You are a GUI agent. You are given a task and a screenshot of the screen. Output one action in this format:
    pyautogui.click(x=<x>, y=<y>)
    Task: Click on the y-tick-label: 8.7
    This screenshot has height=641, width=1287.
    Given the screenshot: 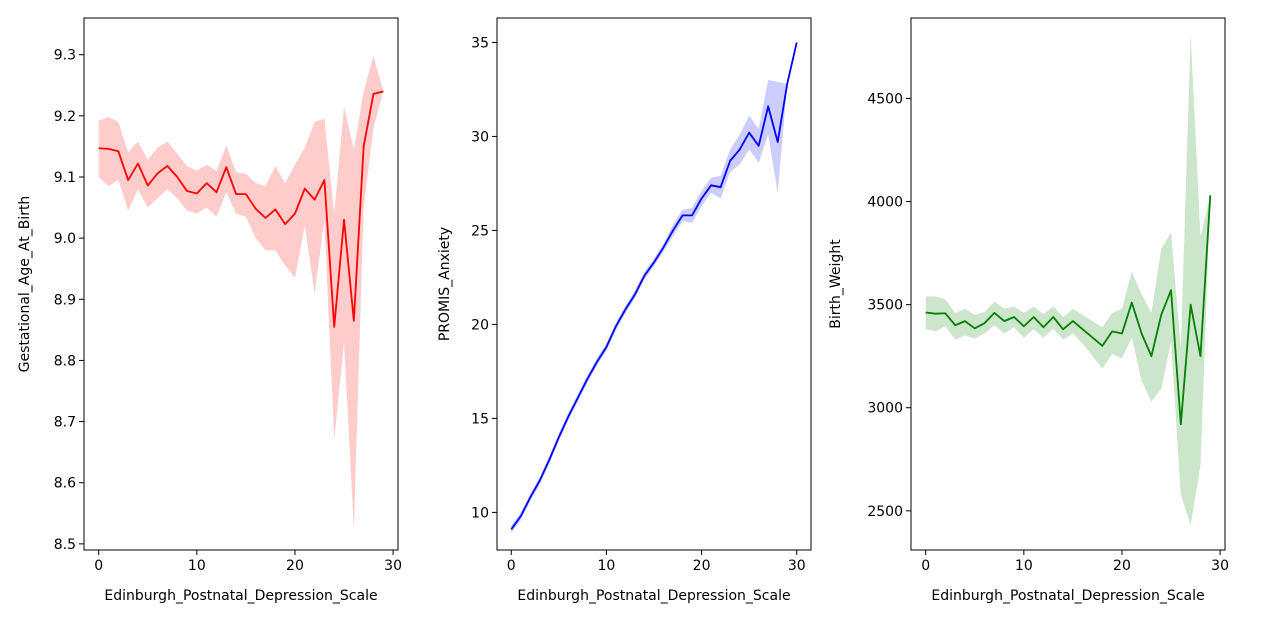 What is the action you would take?
    pyautogui.click(x=65, y=423)
    